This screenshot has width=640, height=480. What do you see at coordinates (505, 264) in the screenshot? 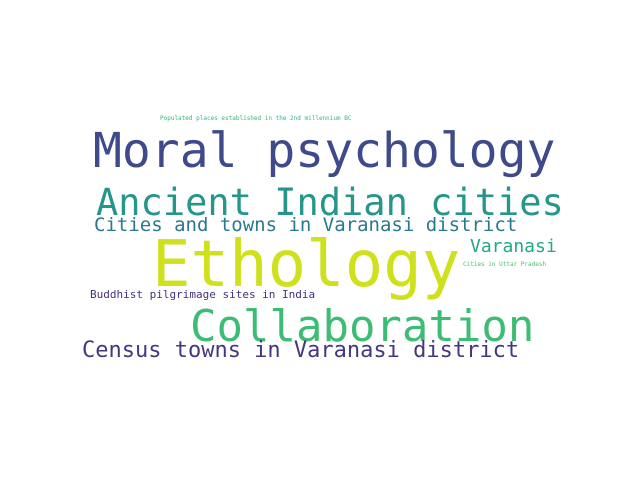
I see `word-cities-uttar-pradesh: Cities in Uttar Pradesh` at bounding box center [505, 264].